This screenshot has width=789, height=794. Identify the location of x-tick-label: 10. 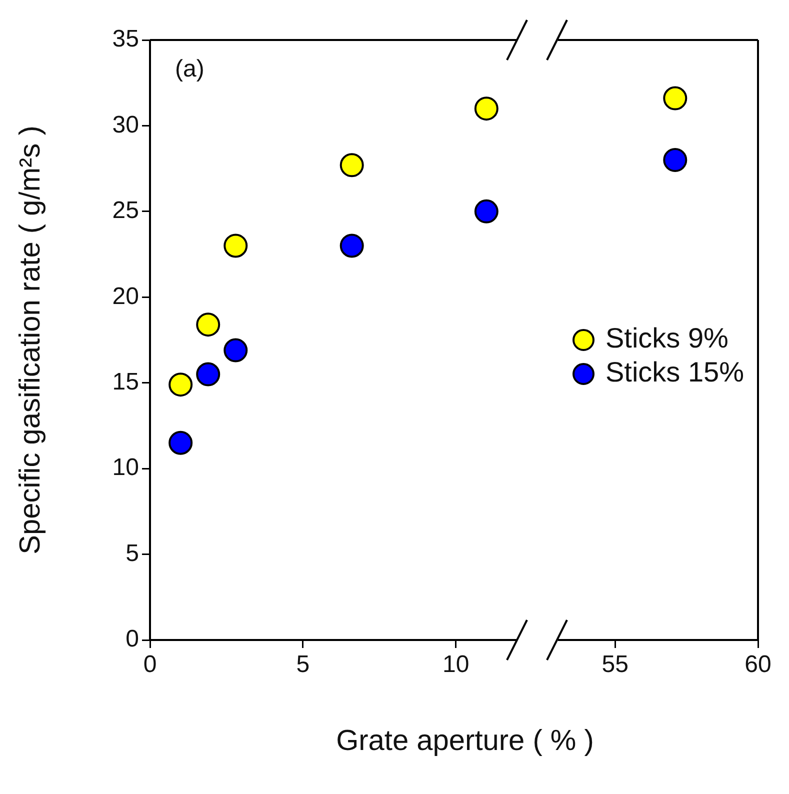
(456, 664).